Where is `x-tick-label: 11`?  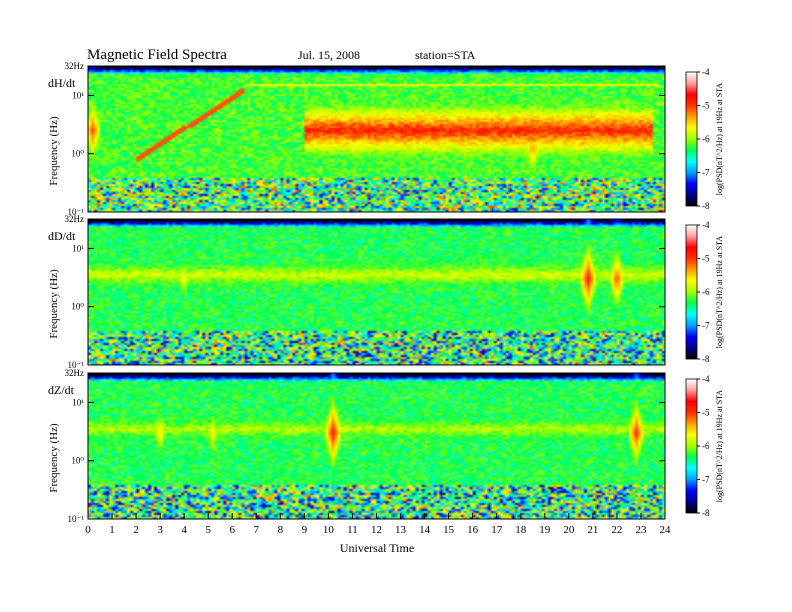
x-tick-label: 11 is located at coordinates (352, 530).